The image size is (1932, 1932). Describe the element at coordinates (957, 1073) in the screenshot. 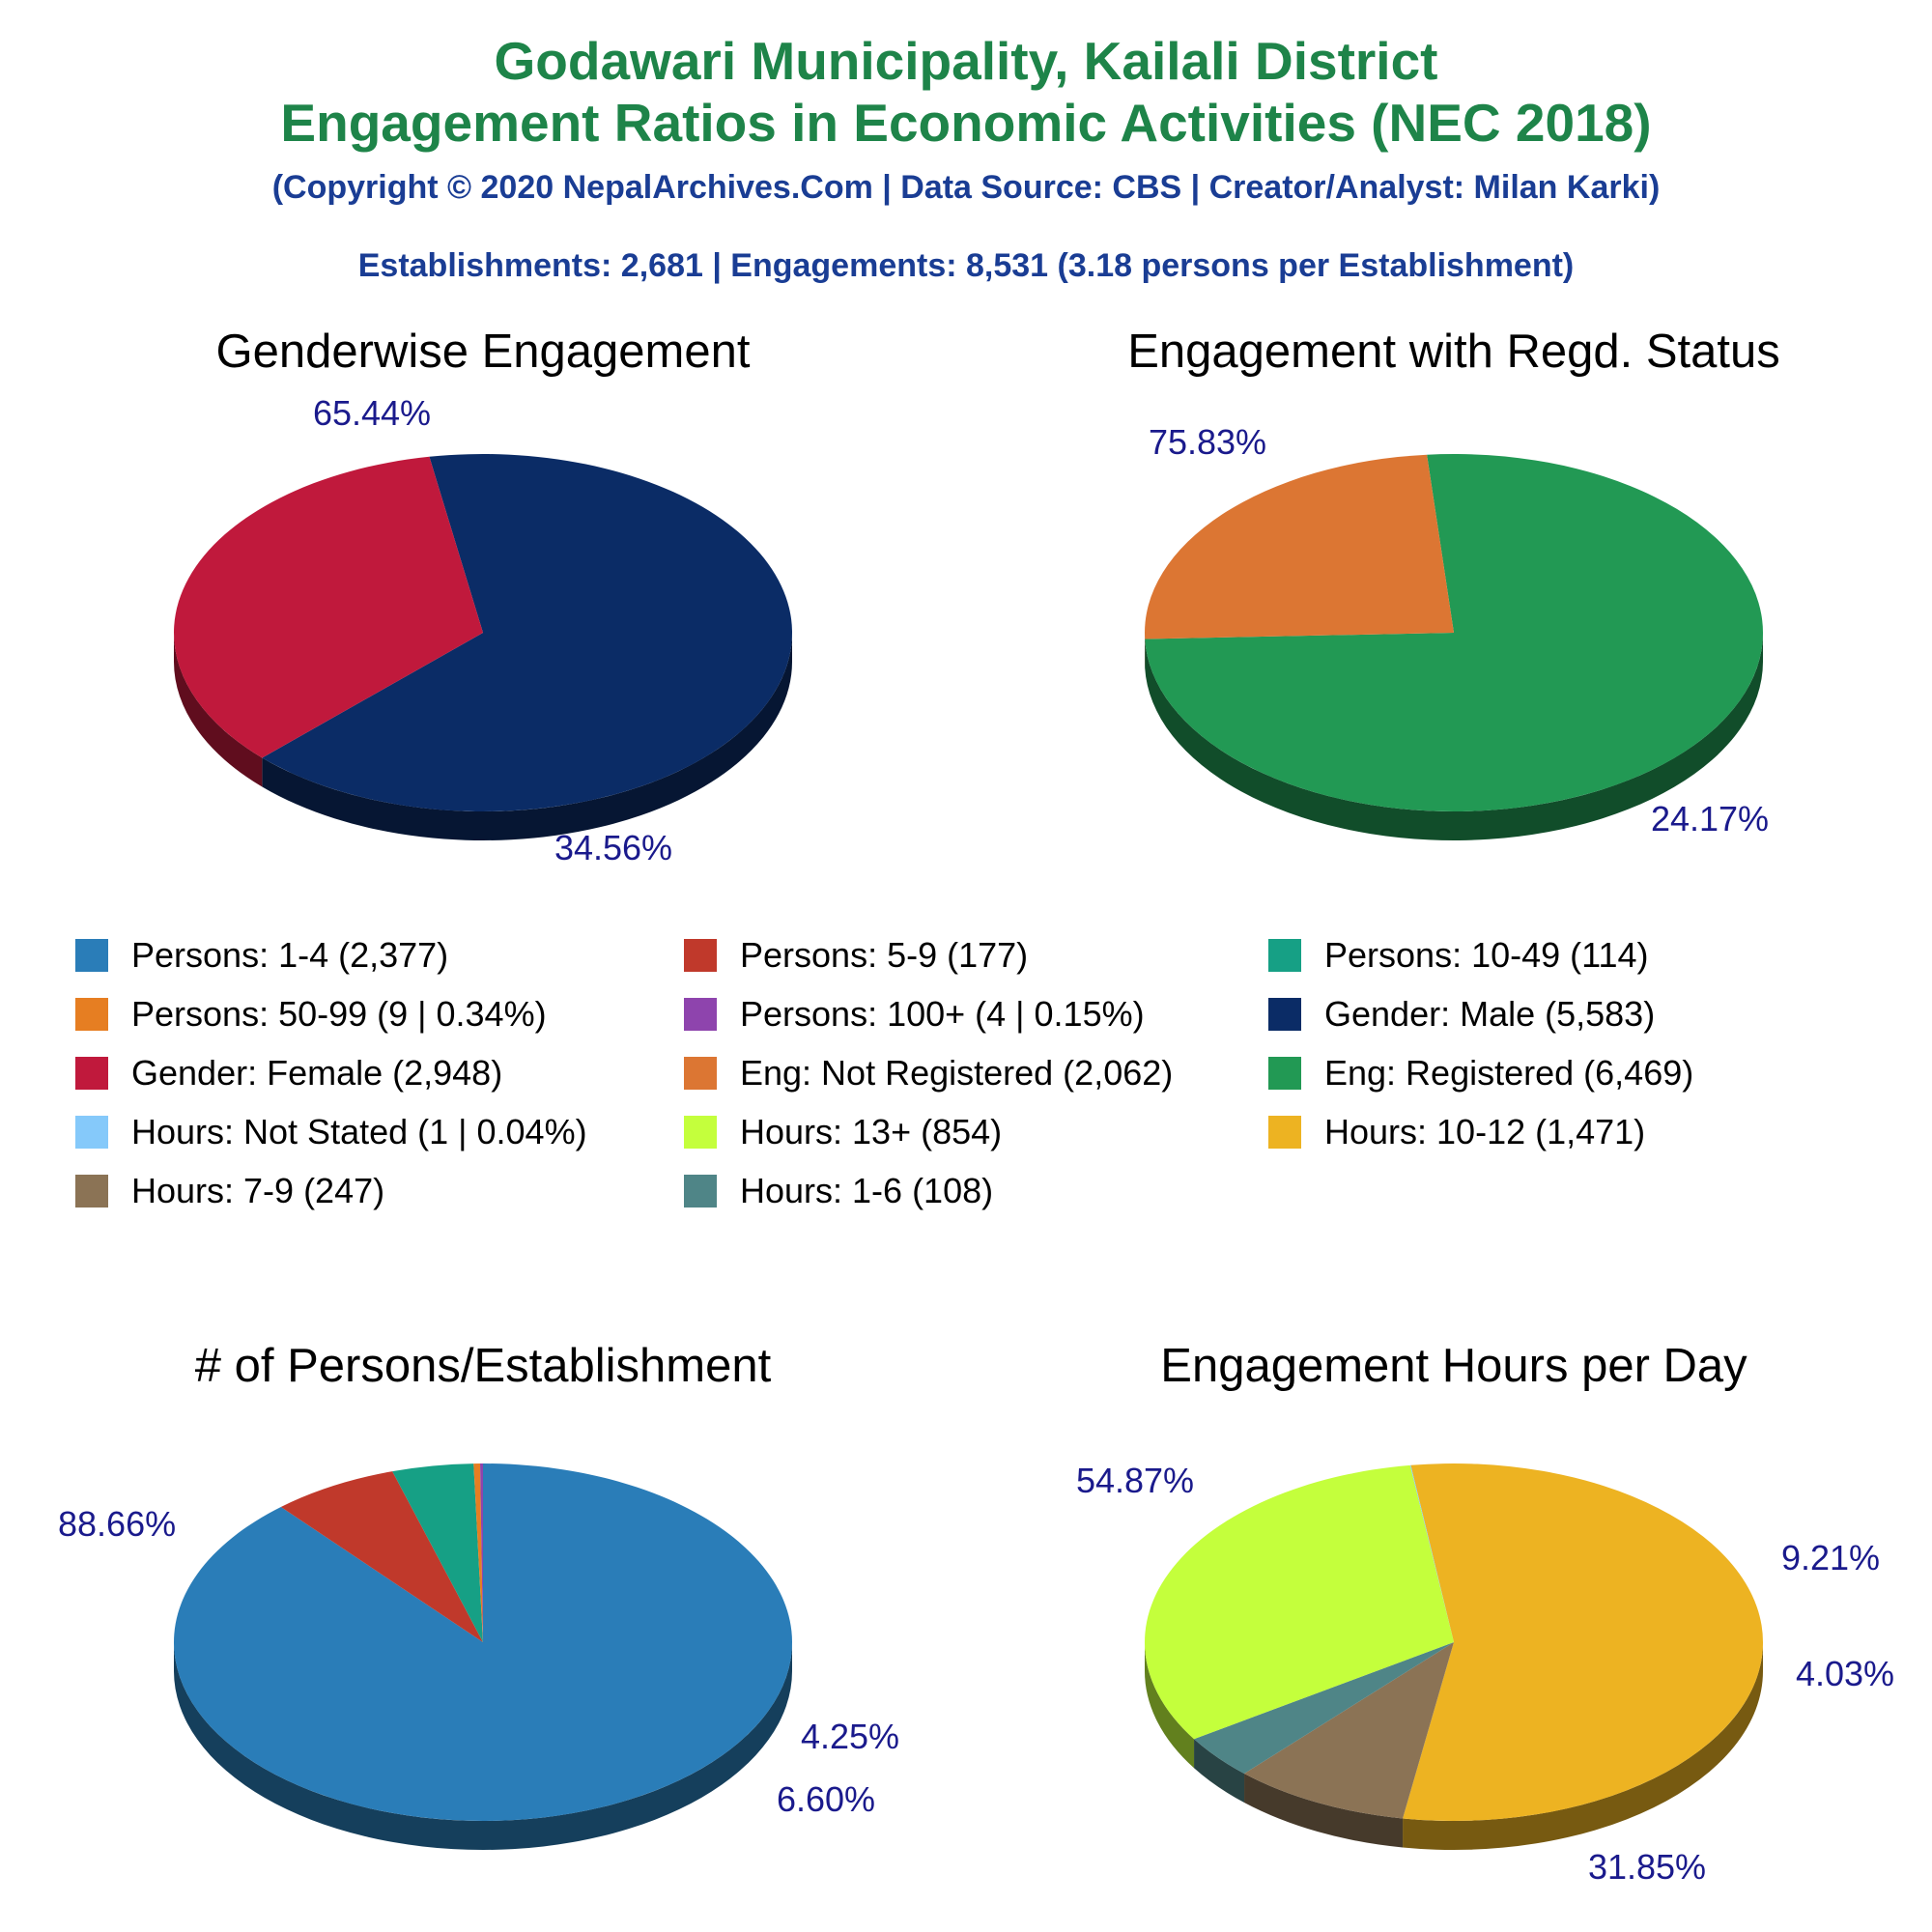

I see `legend-label: Eng: Not Registered (2,062)` at that location.